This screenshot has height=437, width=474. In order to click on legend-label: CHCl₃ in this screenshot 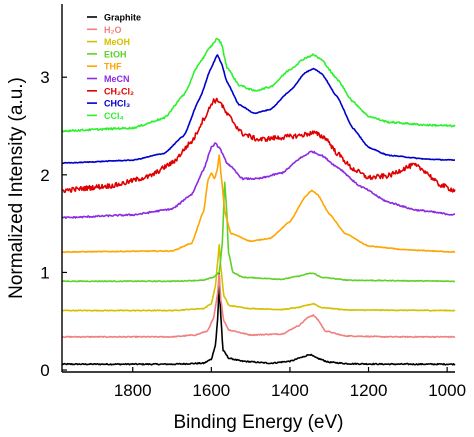, I will do `click(117, 104)`.